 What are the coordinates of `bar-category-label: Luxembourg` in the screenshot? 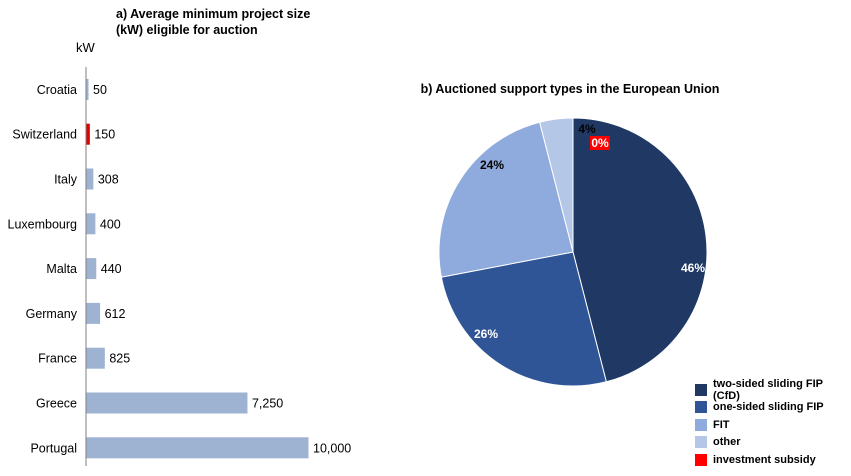 It's located at (43, 224).